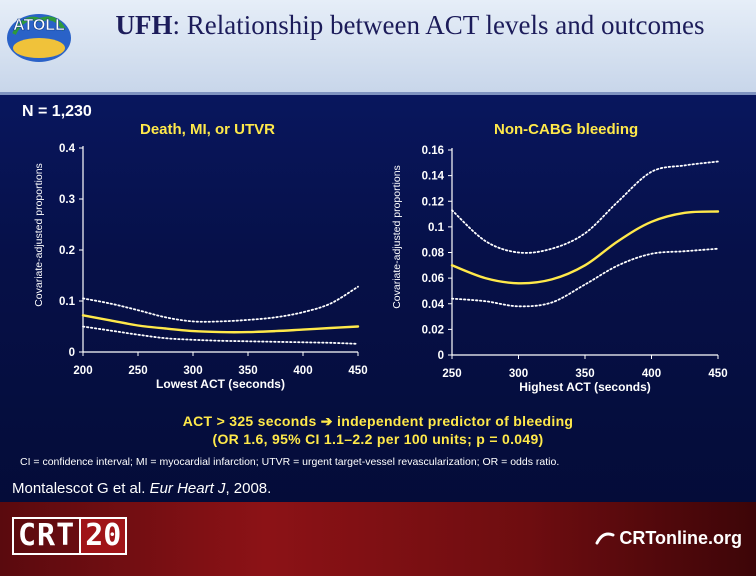 This screenshot has width=756, height=576. I want to click on citation-year: , 2008., so click(248, 488).